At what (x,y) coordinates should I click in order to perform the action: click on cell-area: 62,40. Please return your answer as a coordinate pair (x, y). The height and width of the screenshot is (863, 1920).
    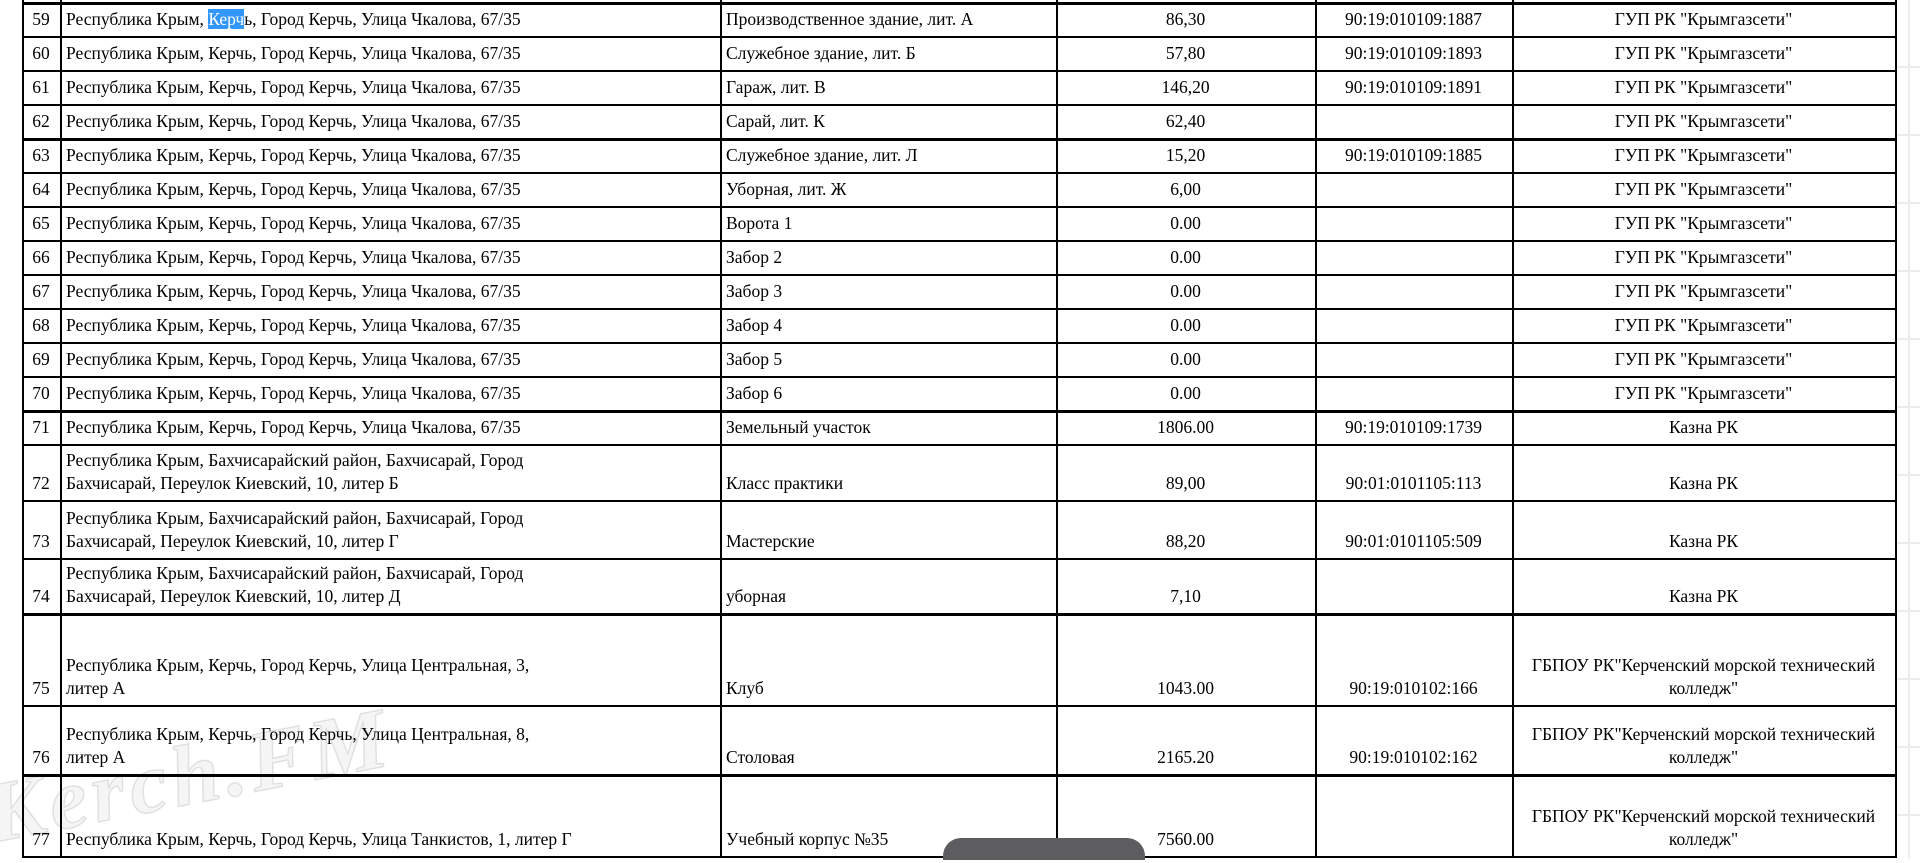
    Looking at the image, I should click on (1186, 122).